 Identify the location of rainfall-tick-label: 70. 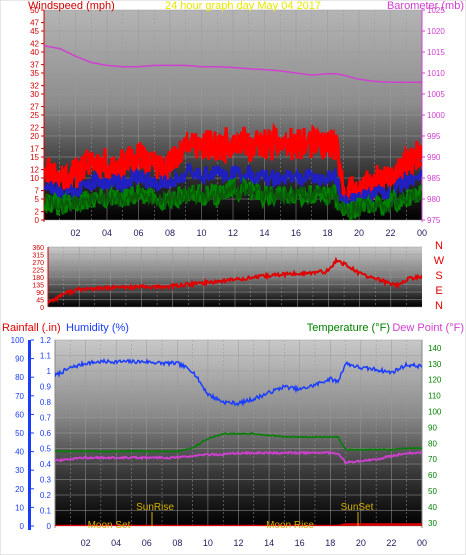
(19, 396).